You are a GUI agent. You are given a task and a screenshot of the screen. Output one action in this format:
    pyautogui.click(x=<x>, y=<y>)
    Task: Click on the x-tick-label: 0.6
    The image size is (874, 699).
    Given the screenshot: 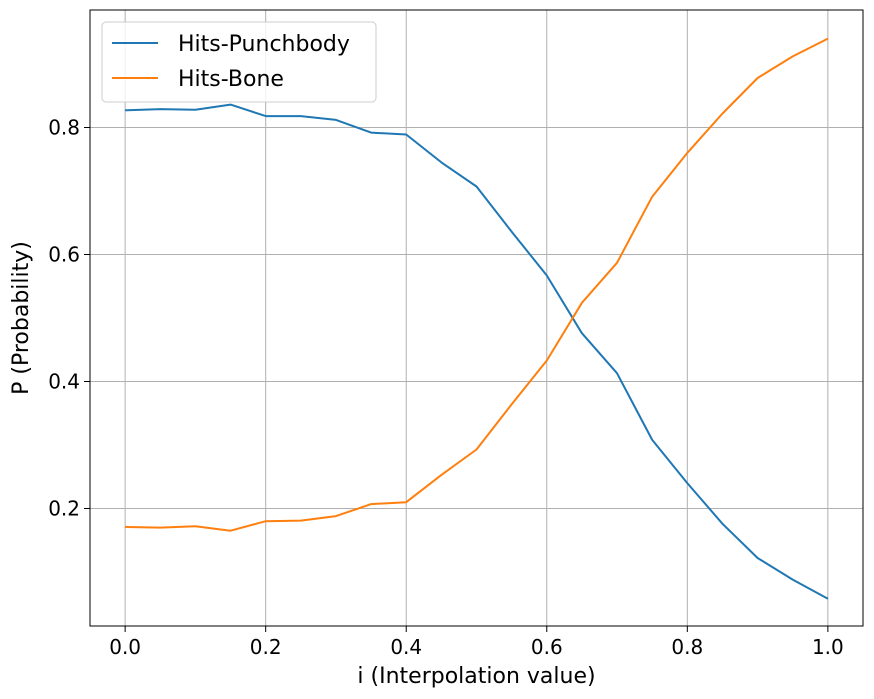 What is the action you would take?
    pyautogui.click(x=547, y=647)
    